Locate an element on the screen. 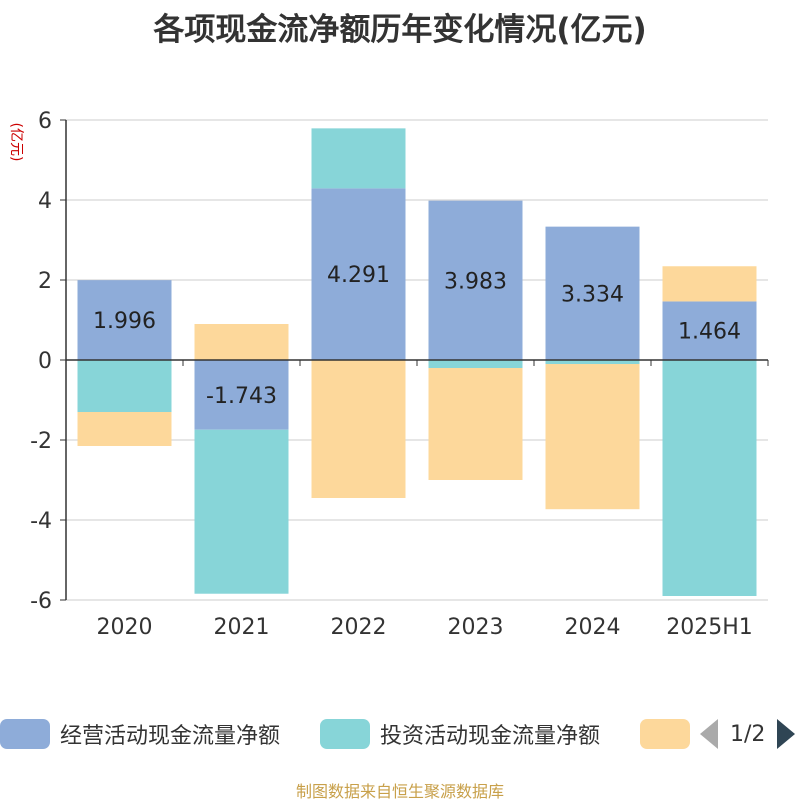 The height and width of the screenshot is (802, 800). bar-operating-2024 is located at coordinates (592, 293).